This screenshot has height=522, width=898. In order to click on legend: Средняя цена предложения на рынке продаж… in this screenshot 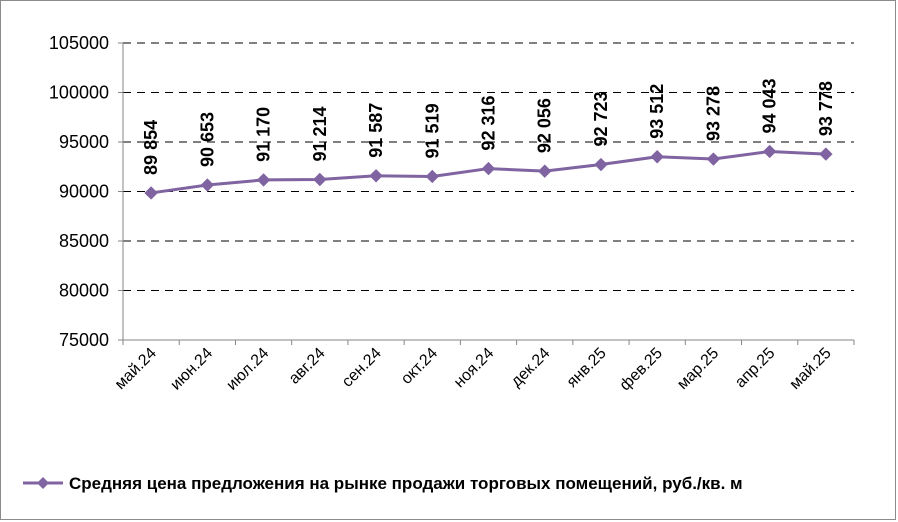, I will do `click(383, 483)`.